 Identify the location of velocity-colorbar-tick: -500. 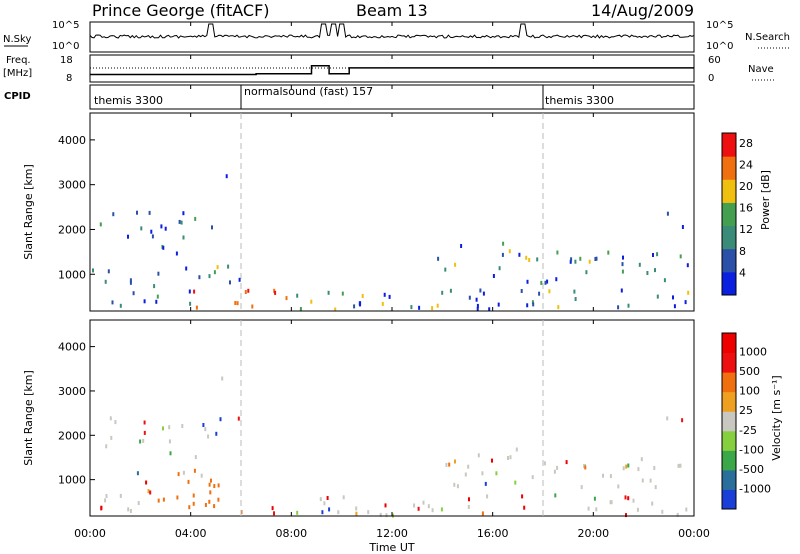
(751, 469).